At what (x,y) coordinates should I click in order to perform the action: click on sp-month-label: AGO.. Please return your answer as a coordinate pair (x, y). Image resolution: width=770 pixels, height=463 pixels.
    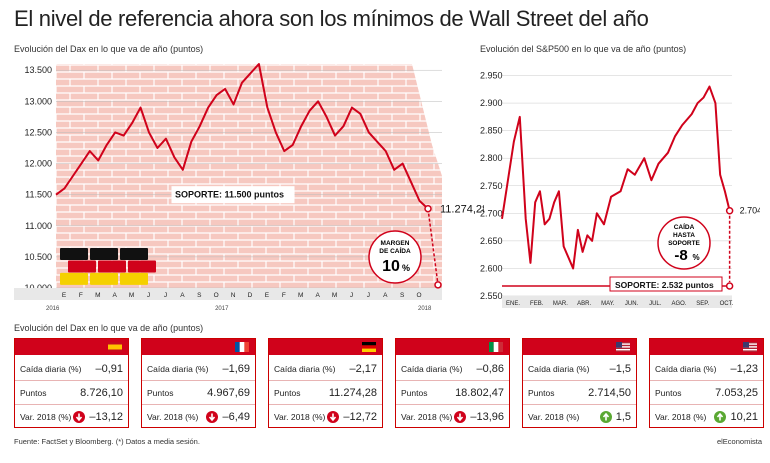
    Looking at the image, I should click on (678, 304).